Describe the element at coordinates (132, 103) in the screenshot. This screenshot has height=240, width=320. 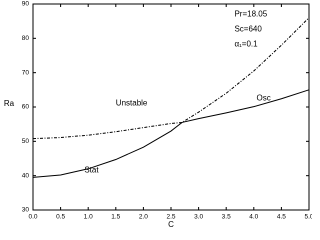
I see `annotation: Unstable` at that location.